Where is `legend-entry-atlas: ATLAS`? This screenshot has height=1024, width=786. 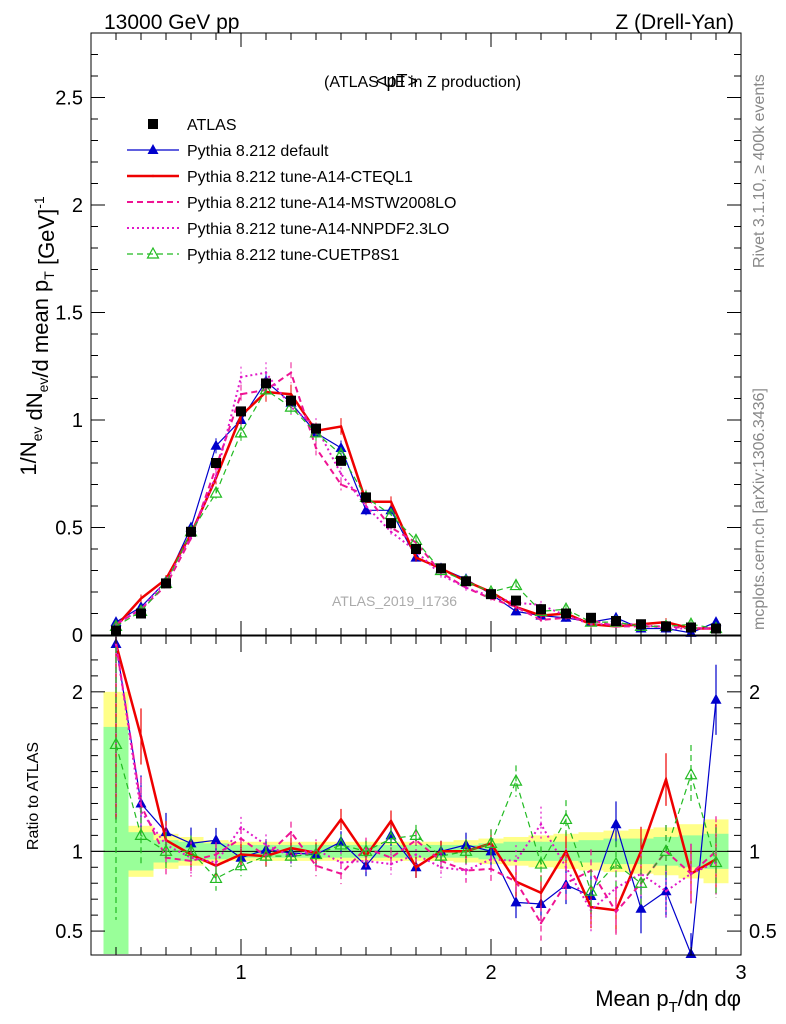
legend-entry-atlas: ATLAS is located at coordinates (192, 125).